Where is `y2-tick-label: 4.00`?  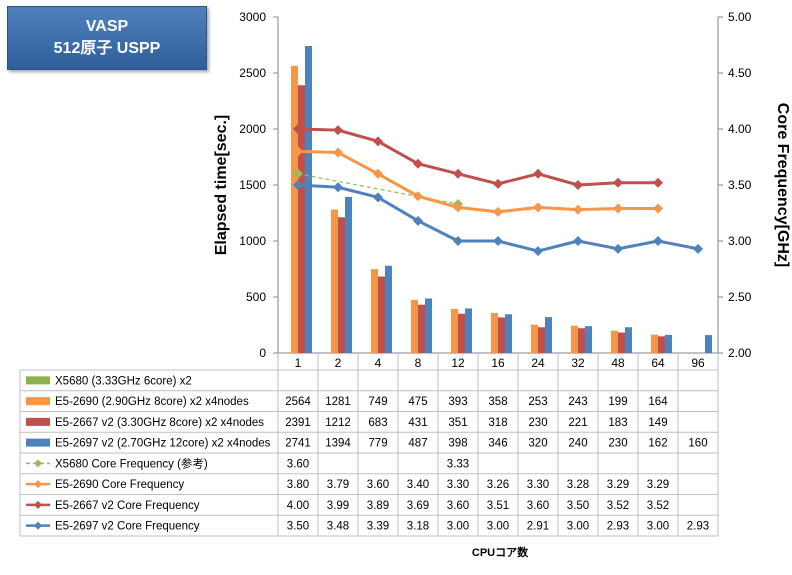 y2-tick-label: 4.00 is located at coordinates (740, 129).